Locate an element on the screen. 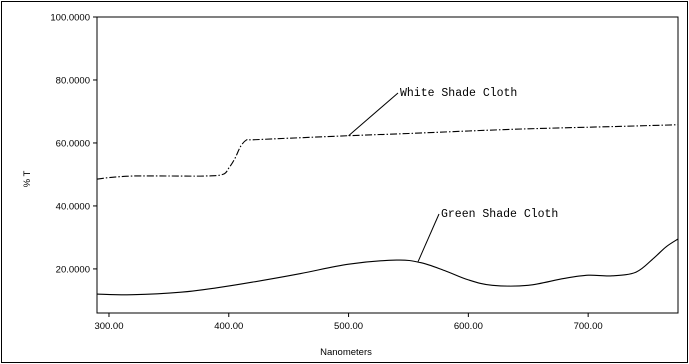 Image resolution: width=689 pixels, height=364 pixels. annotation-green-shade-cloth: Green Shade Cloth is located at coordinates (499, 214).